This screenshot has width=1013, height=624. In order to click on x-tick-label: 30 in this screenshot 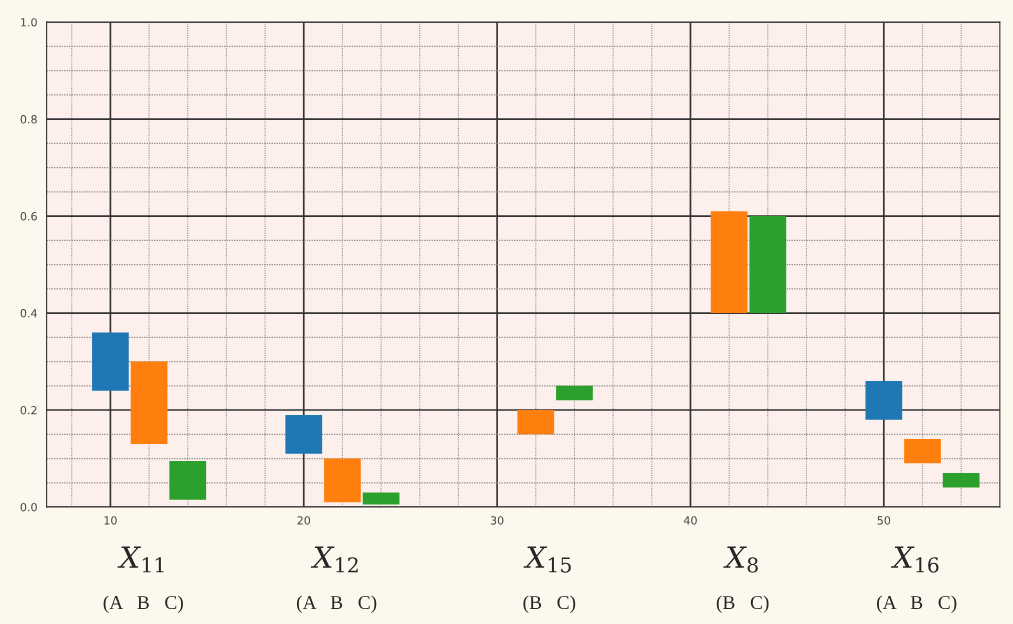, I will do `click(497, 520)`.